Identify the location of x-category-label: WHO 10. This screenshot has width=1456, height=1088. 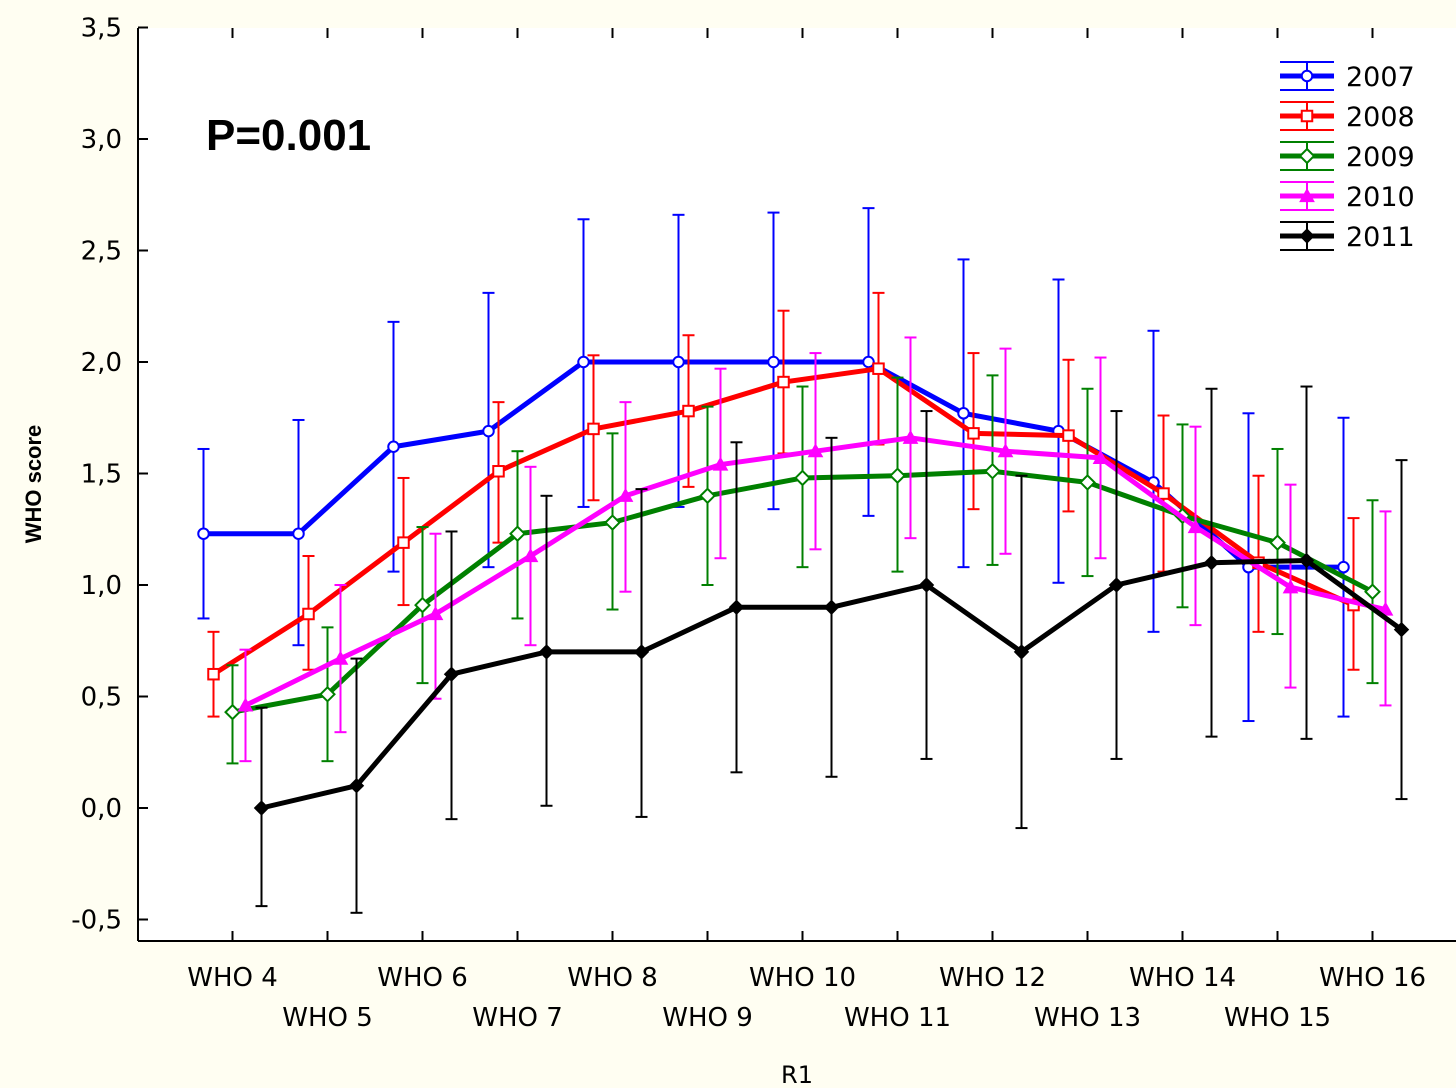
(802, 978).